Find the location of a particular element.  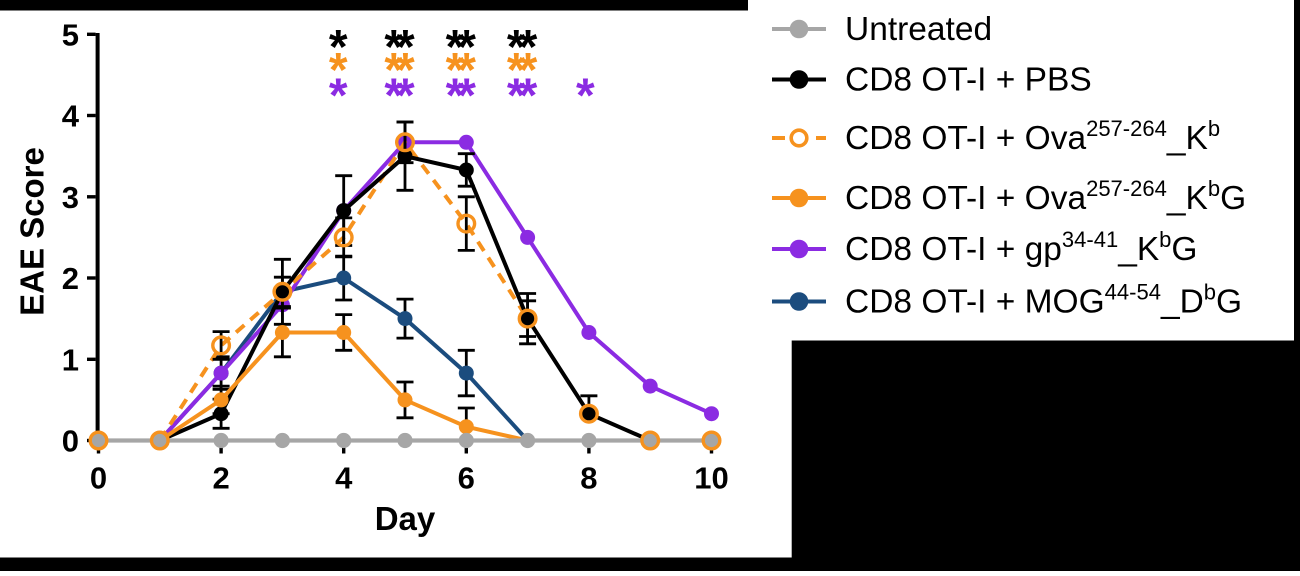

svg-text: CD8 OT-I + PBS is located at coordinates (968, 80).